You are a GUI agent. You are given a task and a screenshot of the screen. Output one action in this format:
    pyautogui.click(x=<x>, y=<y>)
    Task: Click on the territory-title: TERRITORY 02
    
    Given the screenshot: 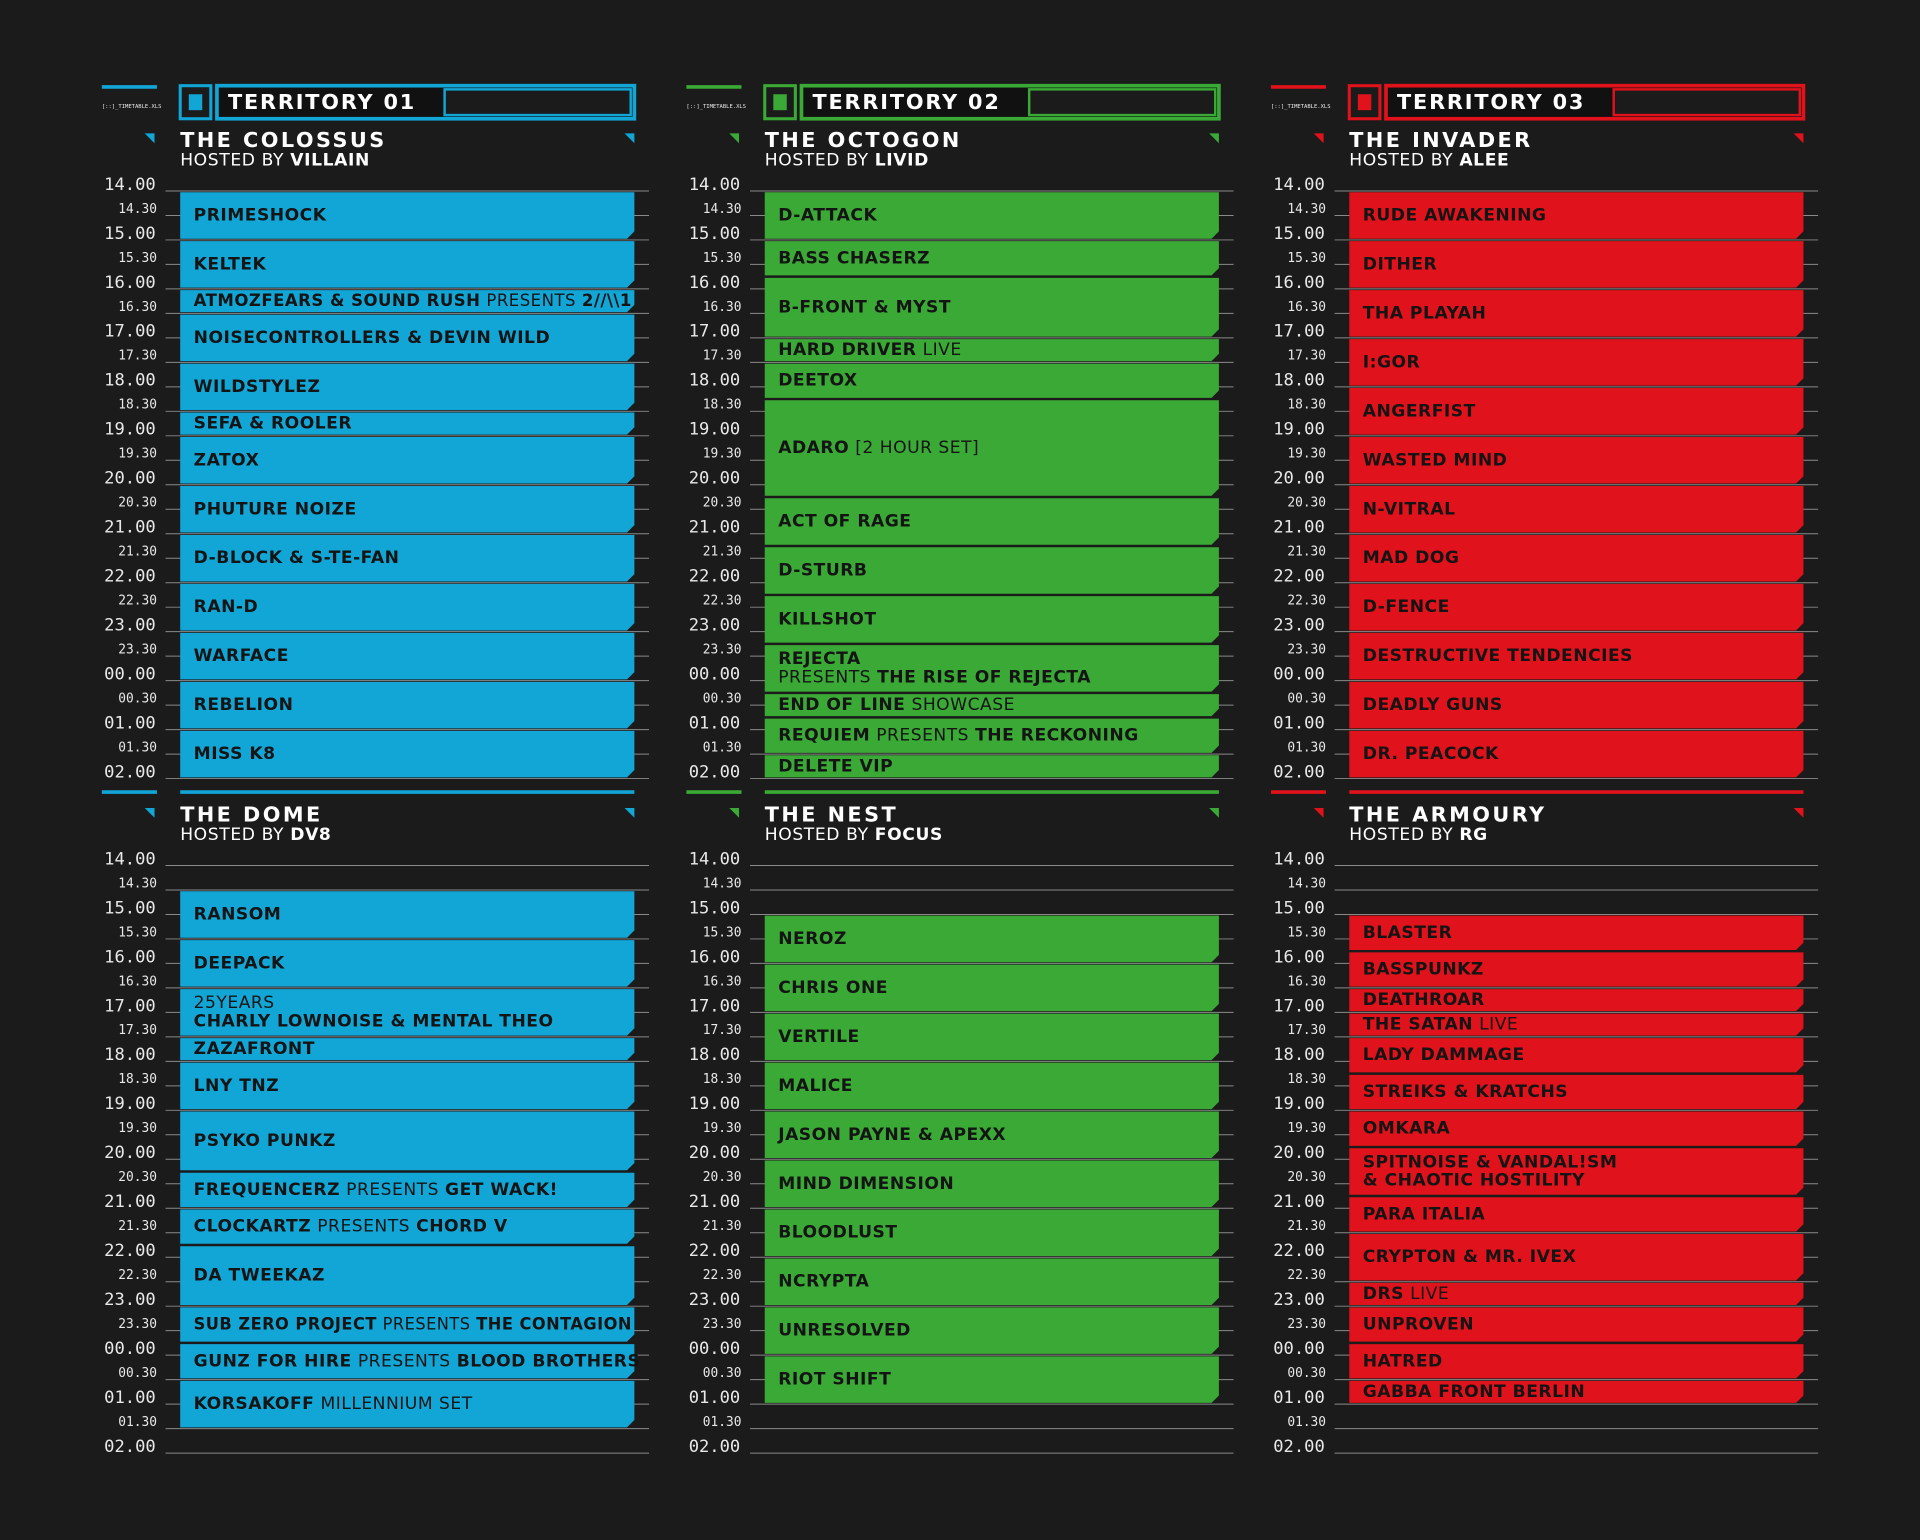 What is the action you would take?
    pyautogui.click(x=906, y=102)
    